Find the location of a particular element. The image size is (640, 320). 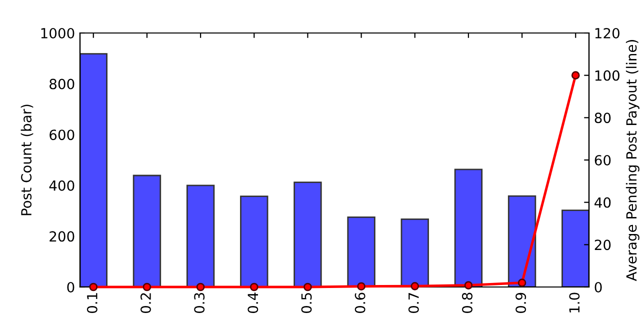

y2-tick-label: 0 is located at coordinates (598, 287).